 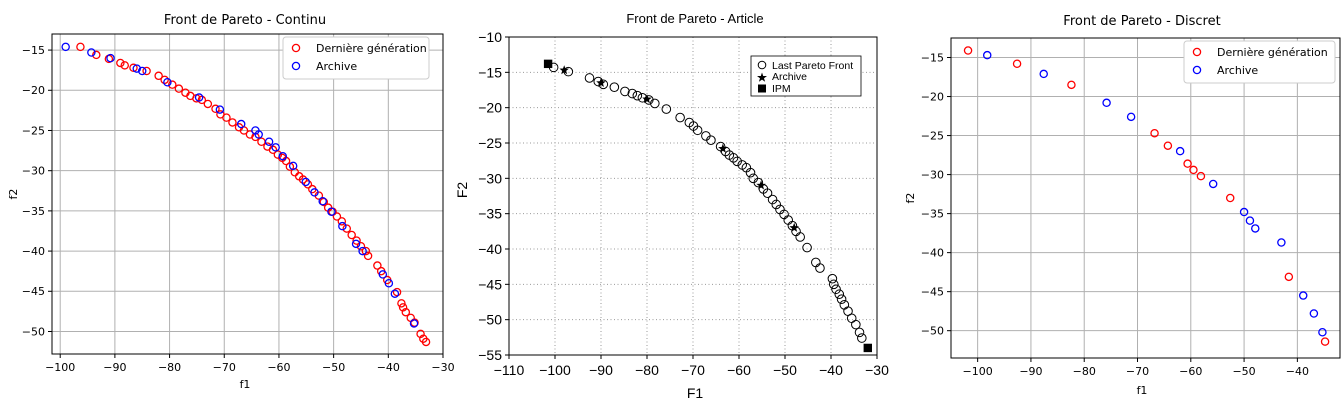 I want to click on point-ipm, so click(x=548, y=64).